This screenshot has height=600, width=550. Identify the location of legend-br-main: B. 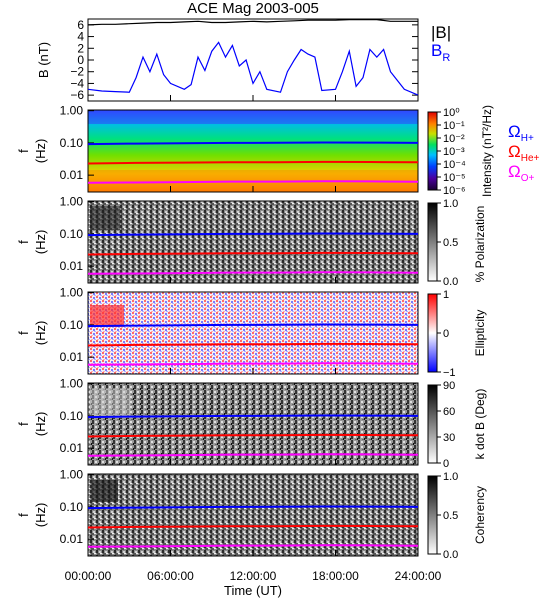
(436, 50).